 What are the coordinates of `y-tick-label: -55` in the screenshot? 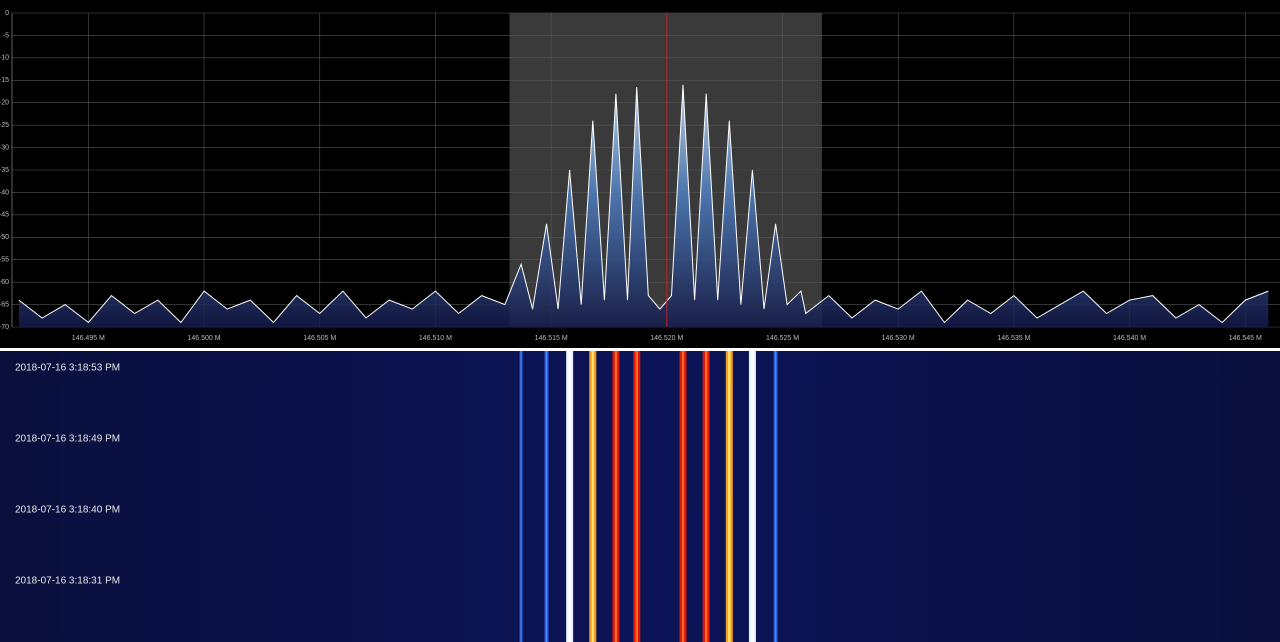 It's located at (4, 260).